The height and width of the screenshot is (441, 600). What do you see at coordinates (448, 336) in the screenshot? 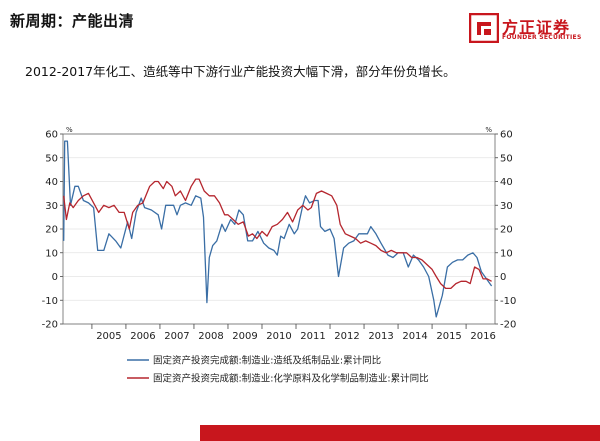
I see `x-tick-label: 2015` at bounding box center [448, 336].